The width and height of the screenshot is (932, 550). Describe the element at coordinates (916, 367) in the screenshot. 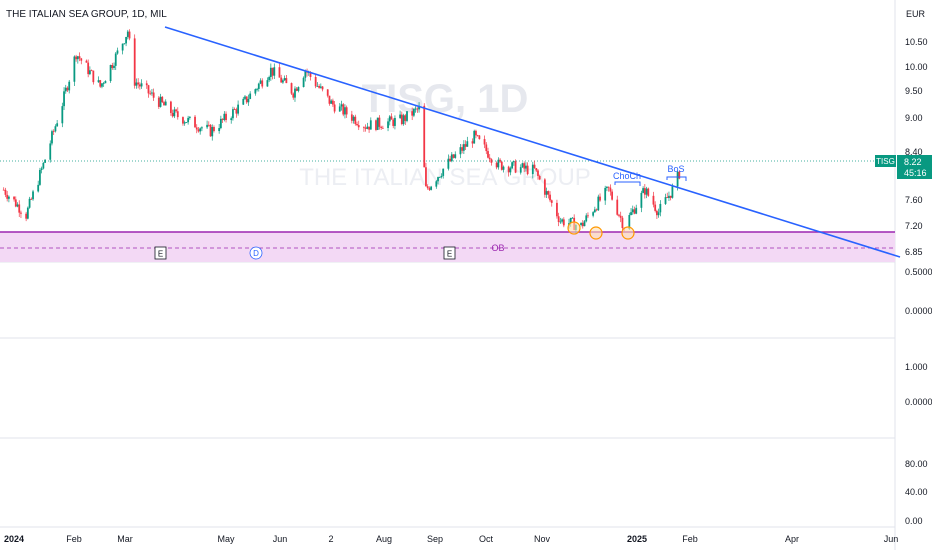

I see `panel2-tick: 1.000` at that location.